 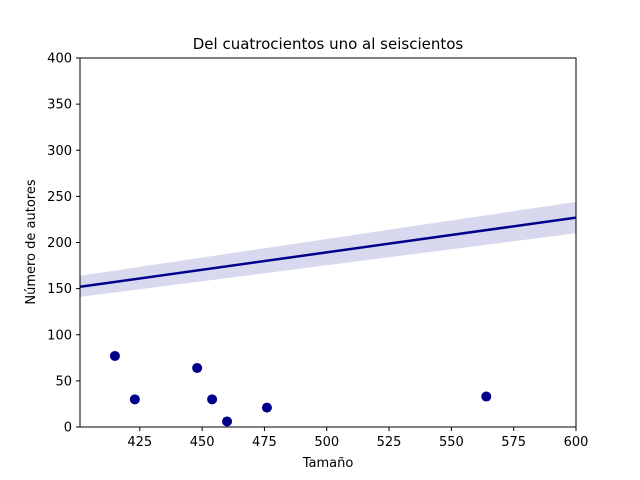 I want to click on x-tick-label: 550, so click(x=451, y=442).